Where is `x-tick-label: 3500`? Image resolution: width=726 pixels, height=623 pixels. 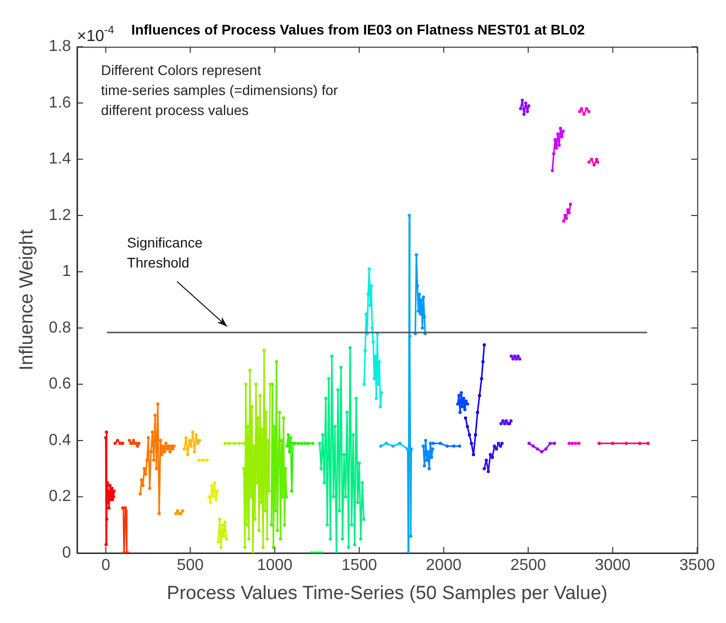
x-tick-label: 3500 is located at coordinates (697, 565).